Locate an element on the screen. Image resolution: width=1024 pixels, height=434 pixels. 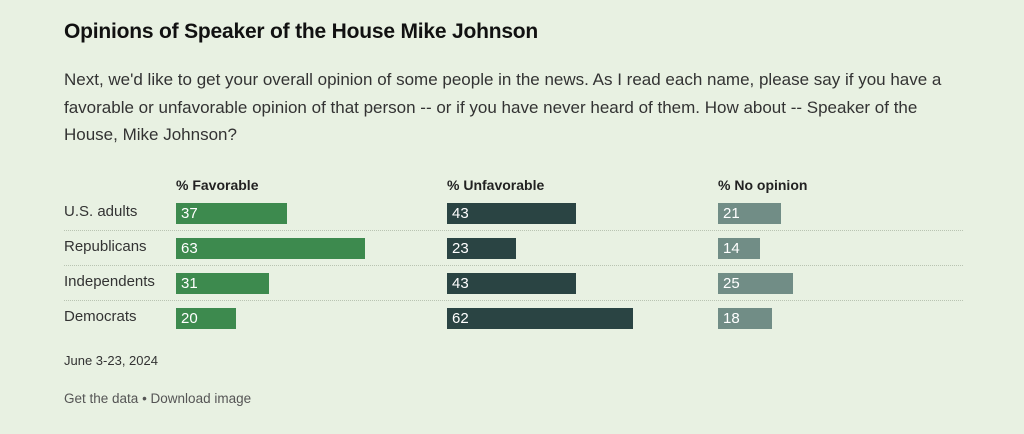
bar-value-label: 62 is located at coordinates (460, 318).